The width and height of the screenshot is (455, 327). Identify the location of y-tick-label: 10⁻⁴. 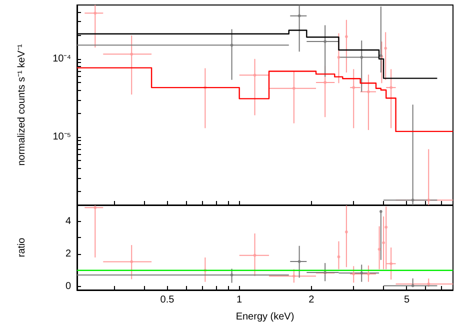
(61, 58).